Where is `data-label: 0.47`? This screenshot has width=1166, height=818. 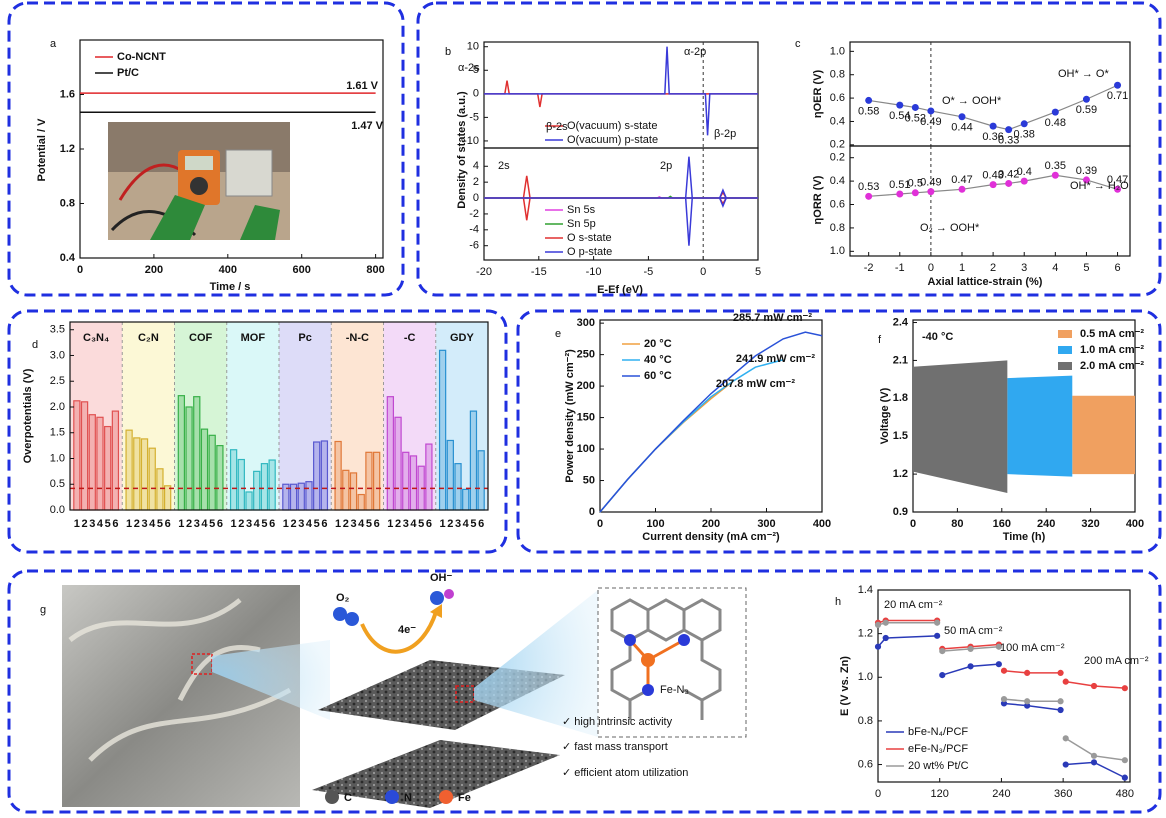
data-label: 0.47 is located at coordinates (961, 180).